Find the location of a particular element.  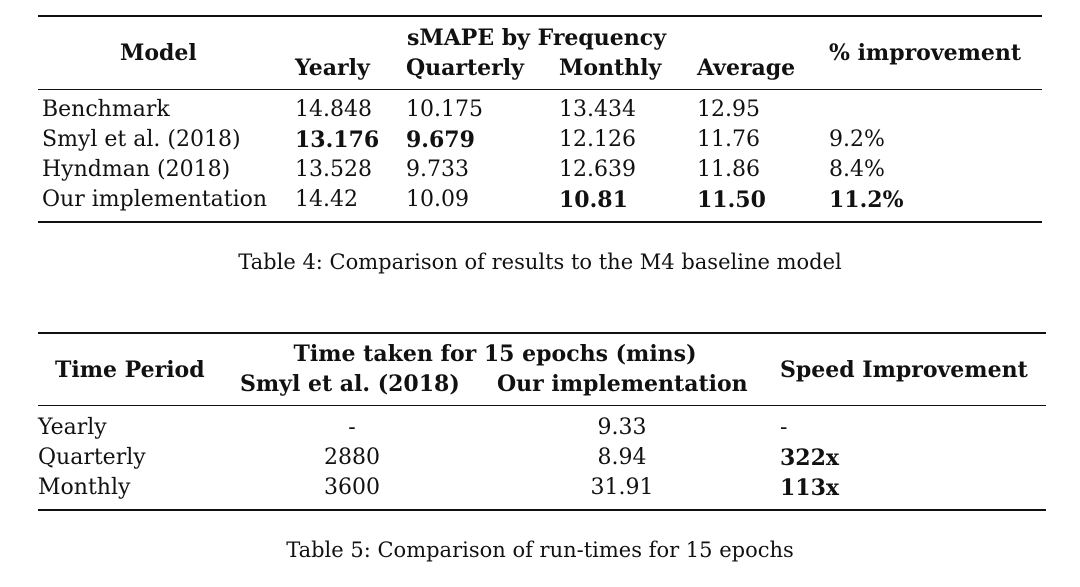

table-5-mid-rule is located at coordinates (542, 405).